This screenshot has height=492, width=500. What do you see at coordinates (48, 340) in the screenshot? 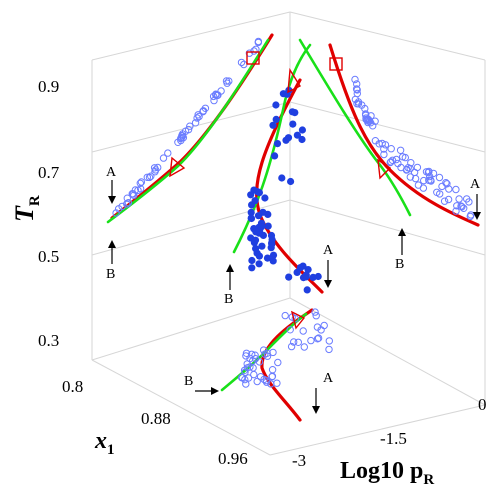
I see `z-tick-label: 0.3` at bounding box center [48, 340].